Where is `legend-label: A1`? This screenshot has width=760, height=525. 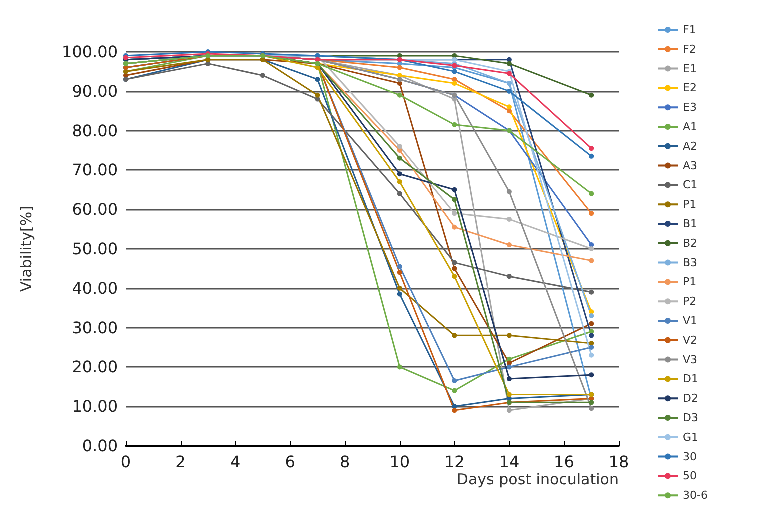
legend-label: A1 is located at coordinates (690, 127).